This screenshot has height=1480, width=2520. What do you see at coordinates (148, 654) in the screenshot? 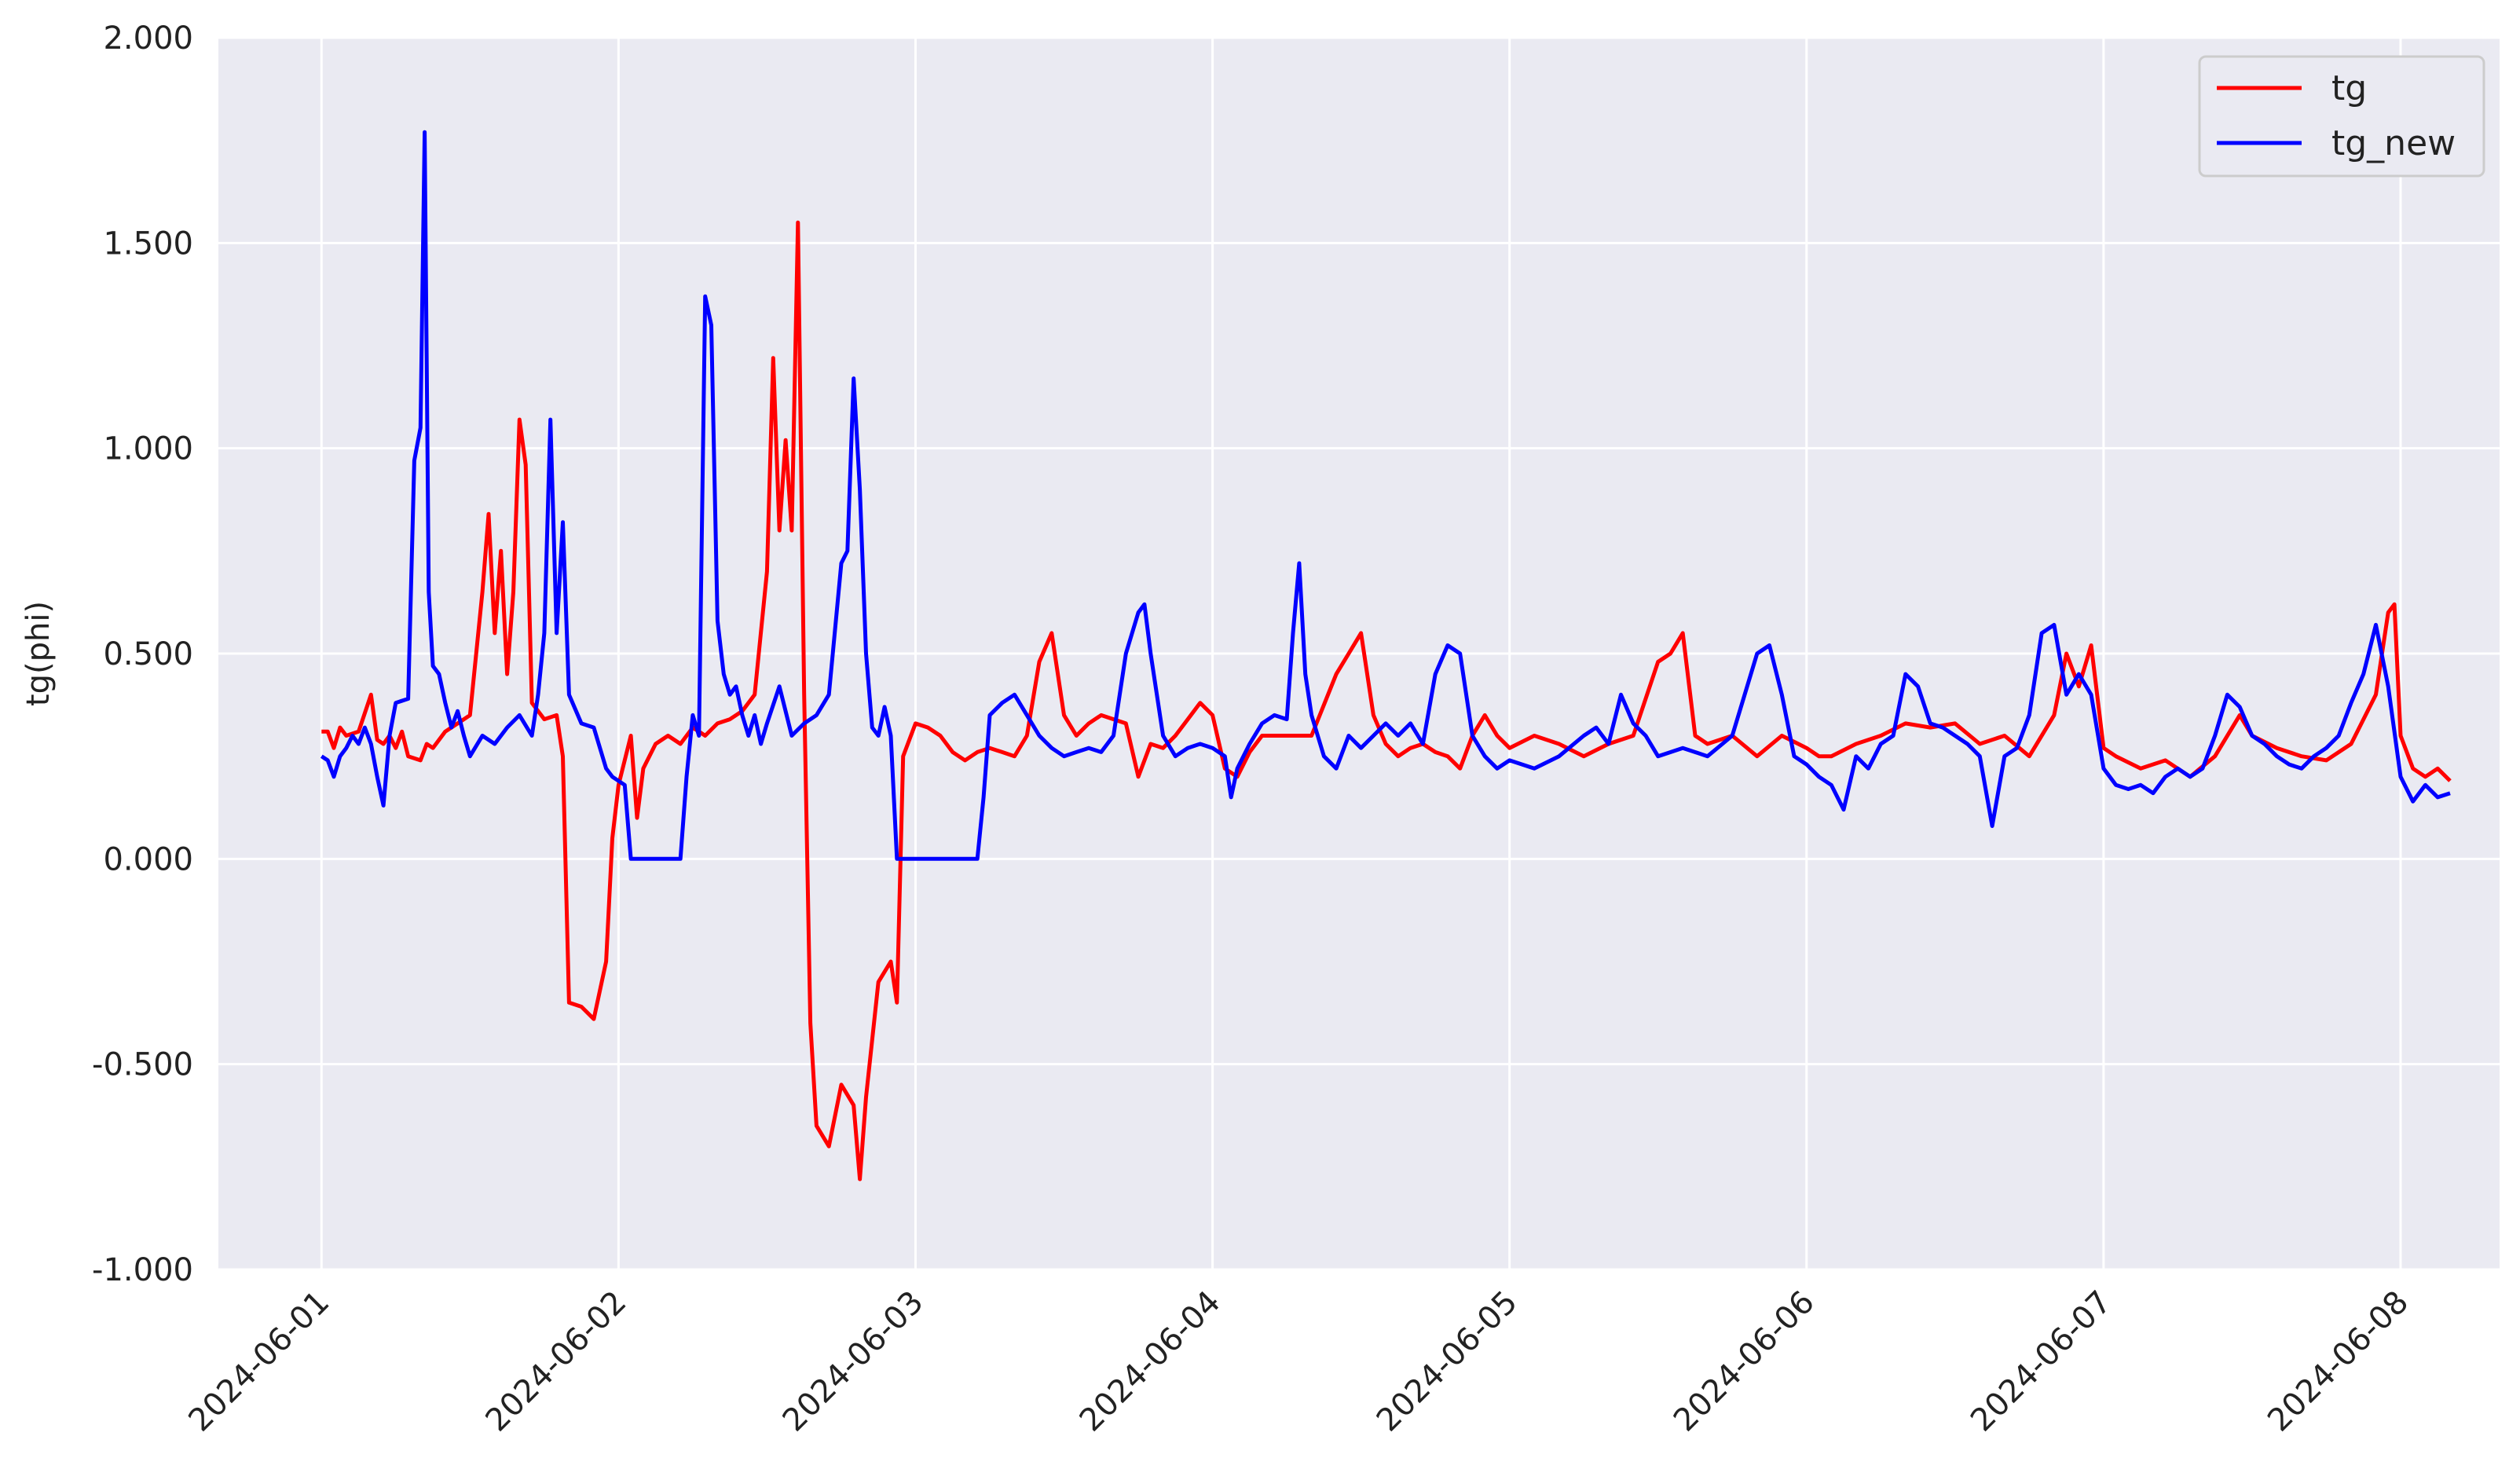
I see `y-tick-label: 0.500` at bounding box center [148, 654].